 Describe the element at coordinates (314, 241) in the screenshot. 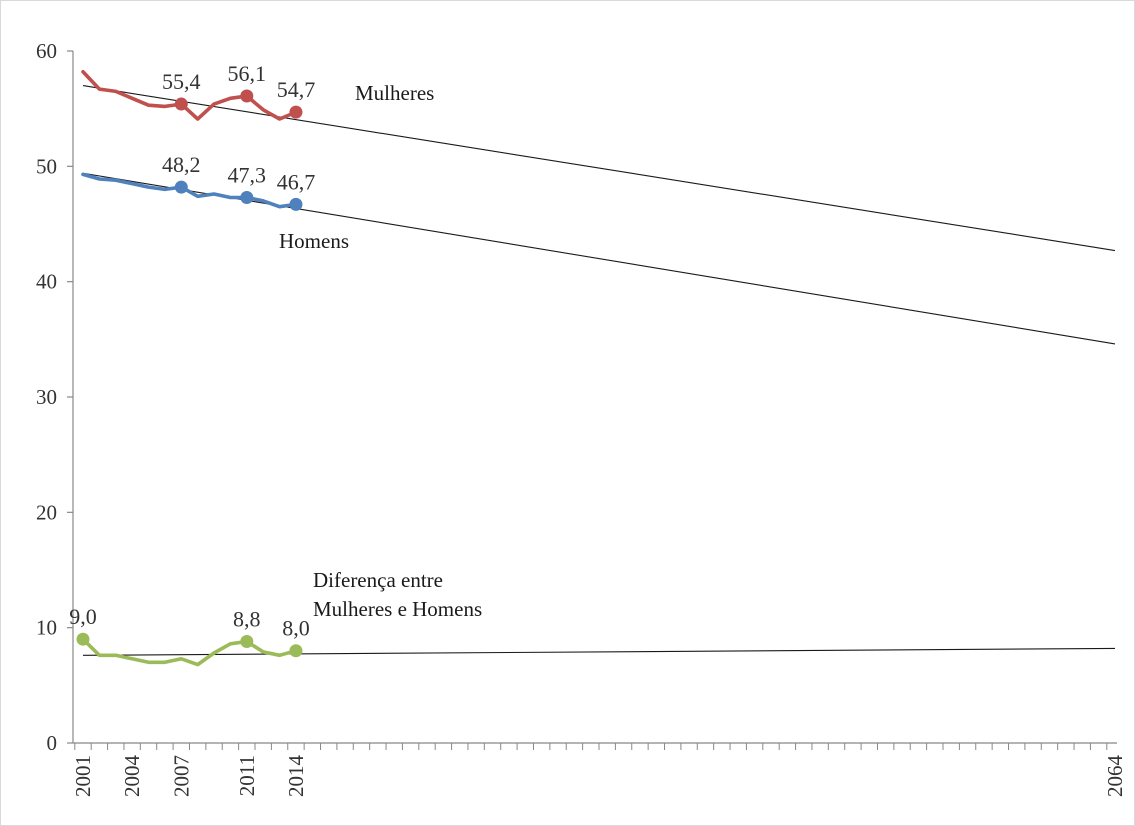

I see `series-label: Homens` at that location.